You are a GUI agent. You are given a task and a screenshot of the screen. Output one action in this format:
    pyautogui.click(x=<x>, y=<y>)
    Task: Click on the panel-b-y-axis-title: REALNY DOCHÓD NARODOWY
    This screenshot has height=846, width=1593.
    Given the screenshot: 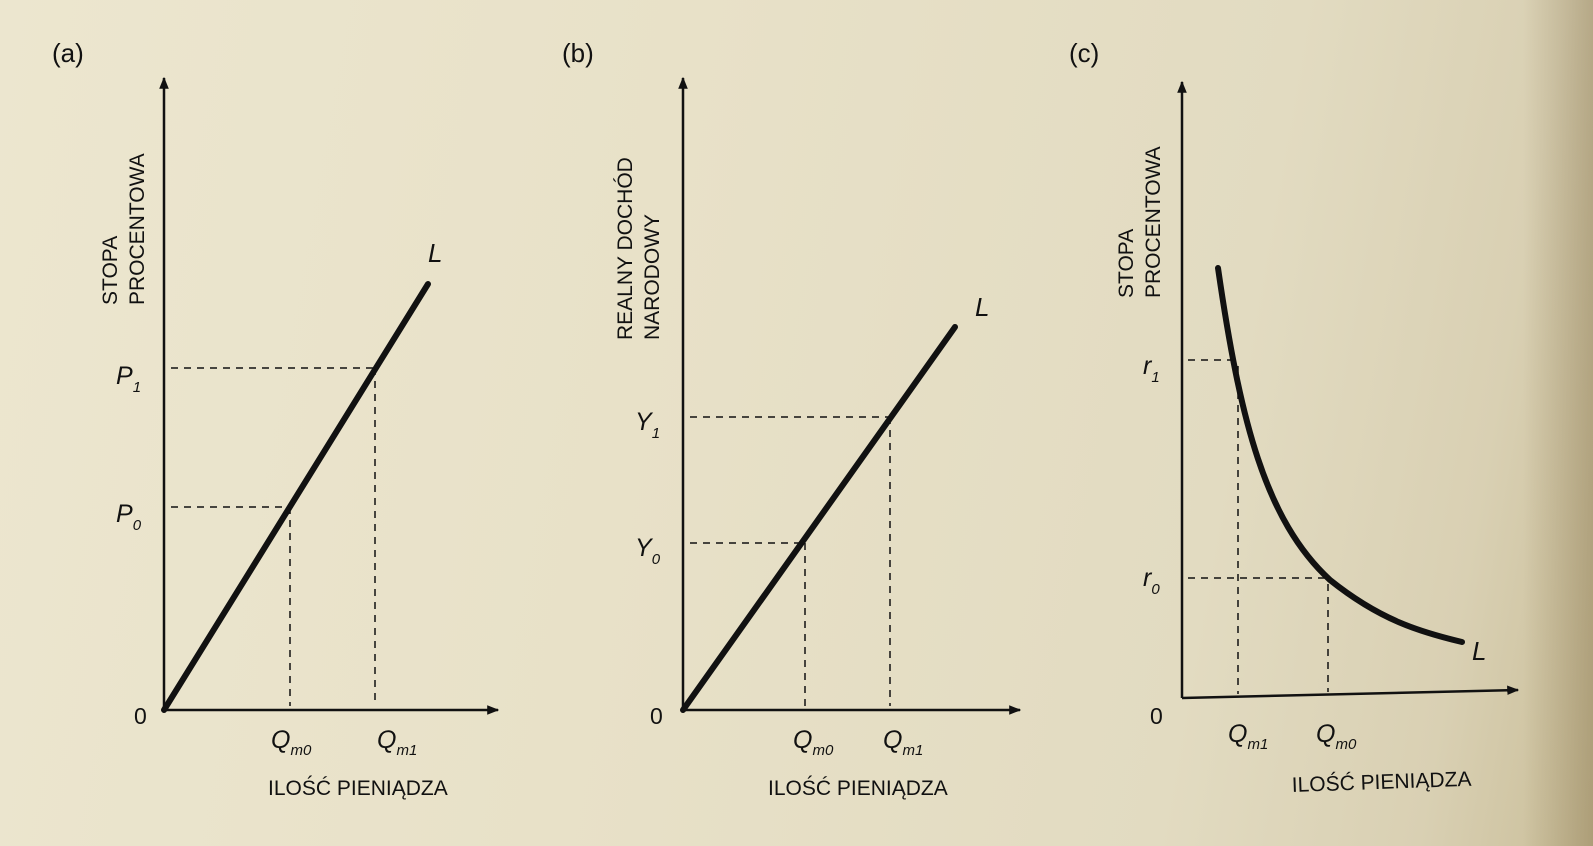 What is the action you would take?
    pyautogui.click(x=639, y=248)
    